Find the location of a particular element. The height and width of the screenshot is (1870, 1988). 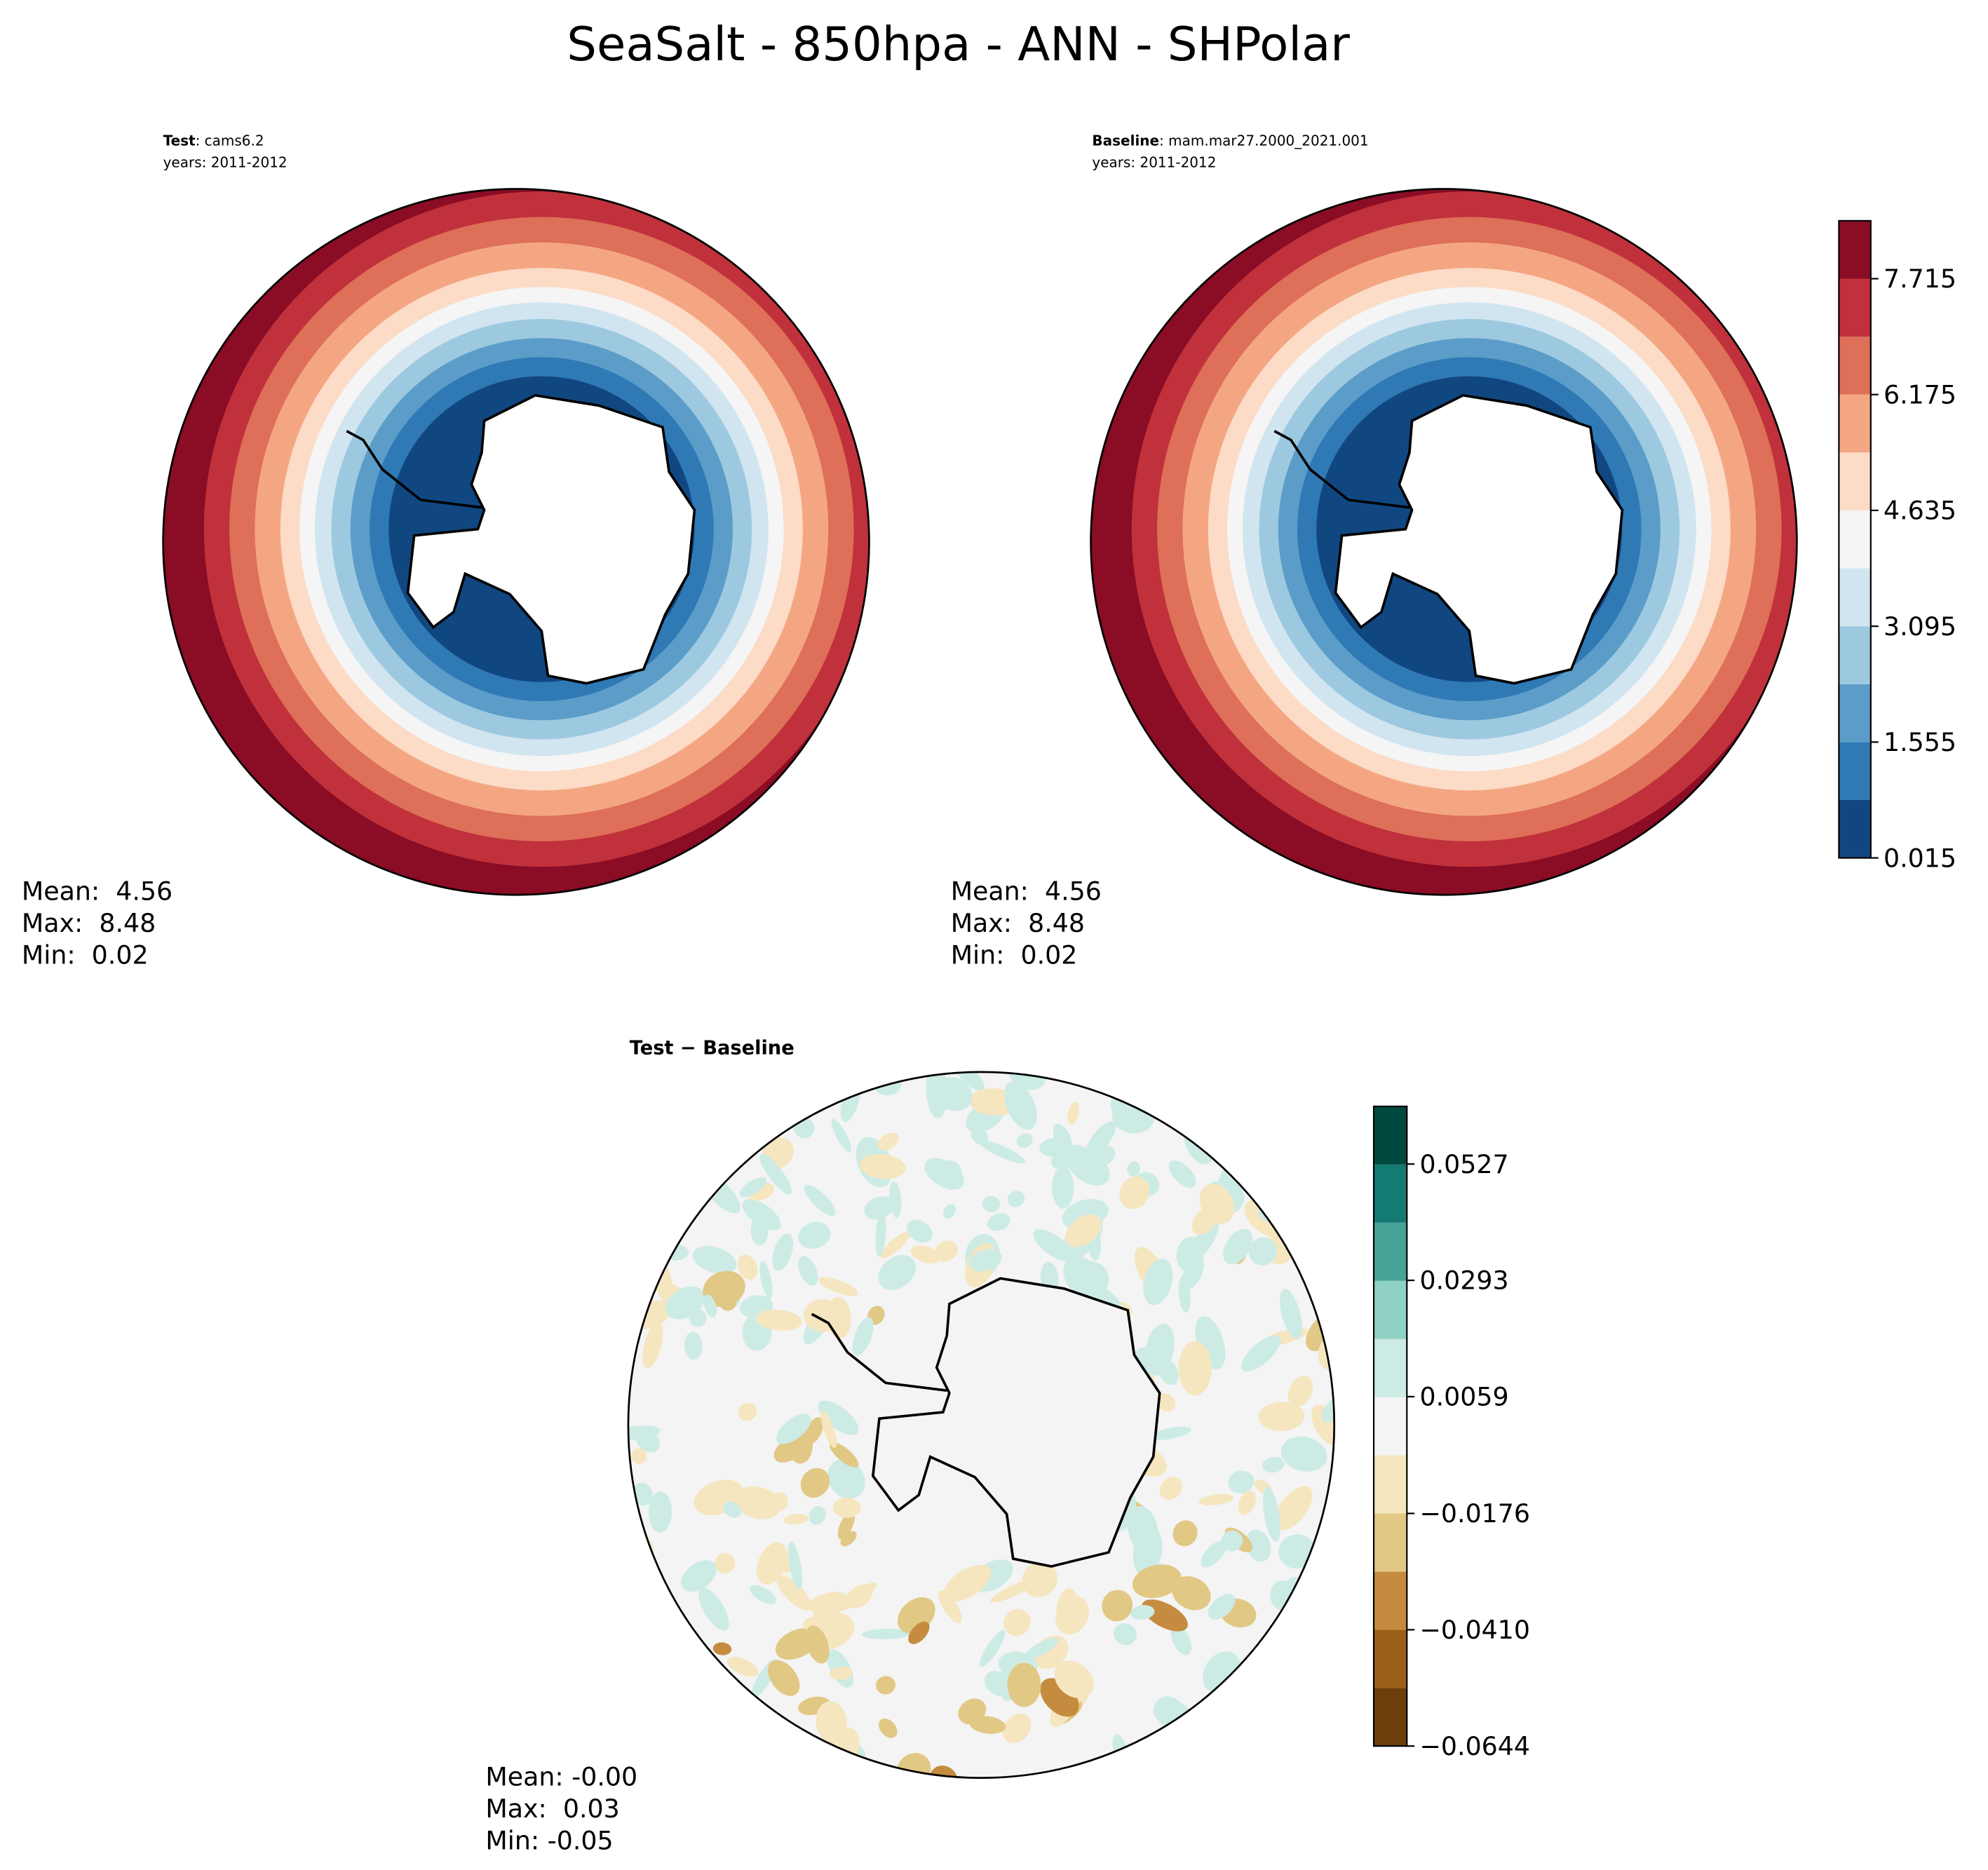

panel-label: Test: cams6.2 is located at coordinates (213, 141).